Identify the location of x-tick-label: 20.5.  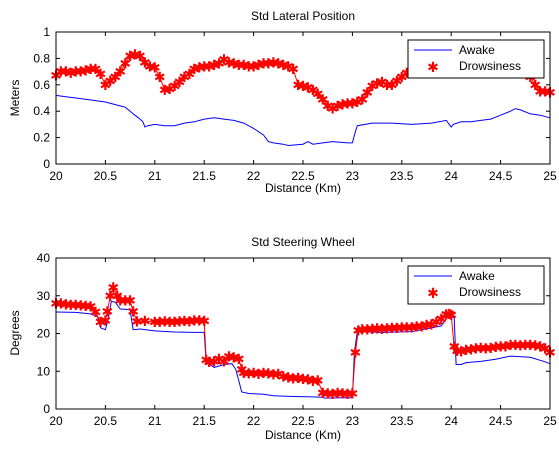
(106, 176).